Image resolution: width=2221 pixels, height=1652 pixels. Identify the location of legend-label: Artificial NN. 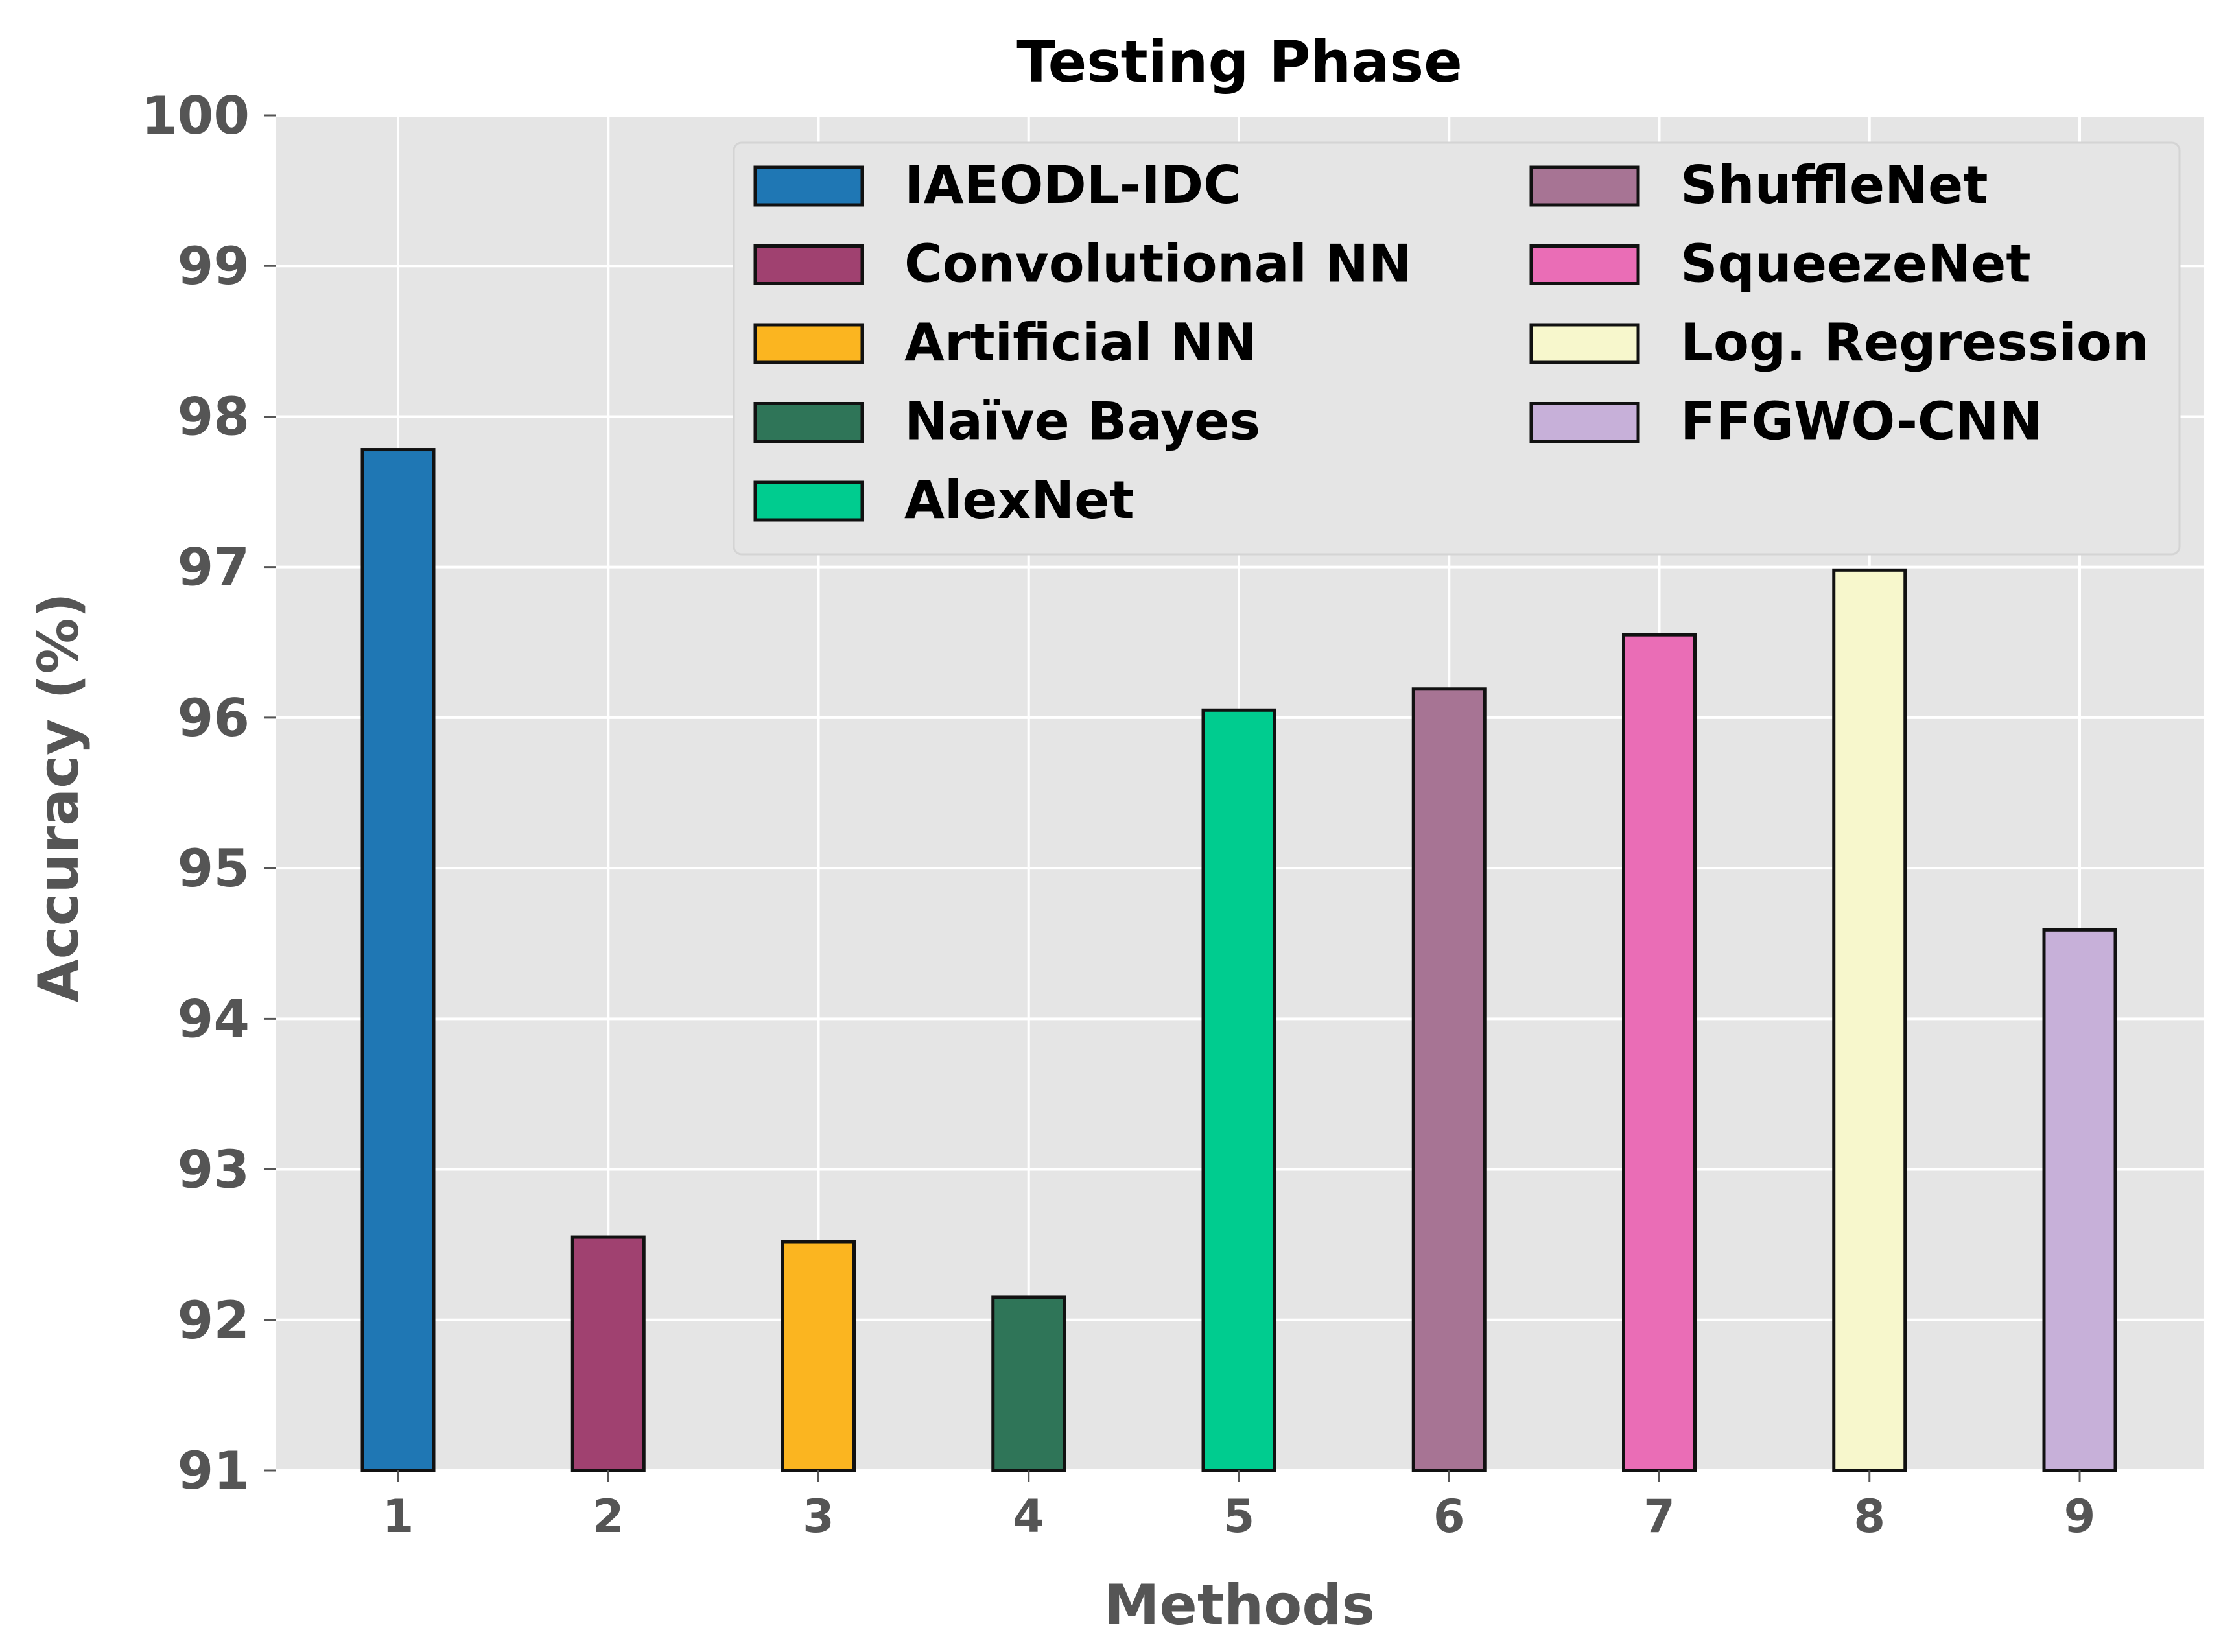
(1080, 343).